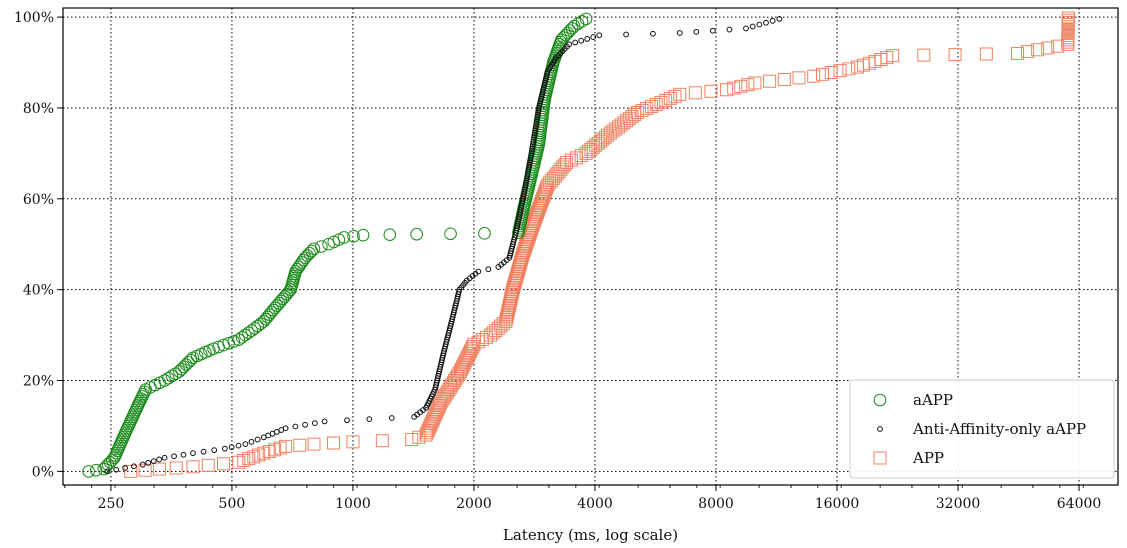 This screenshot has width=1127, height=548. What do you see at coordinates (928, 458) in the screenshot?
I see `legend-label: APP` at bounding box center [928, 458].